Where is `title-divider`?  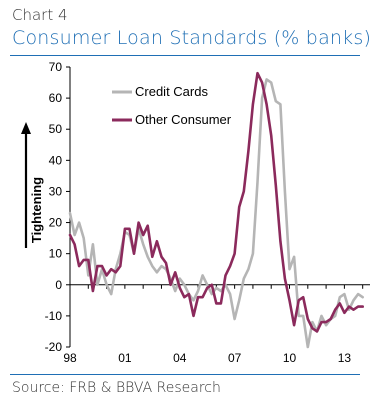 title-divider is located at coordinates (185, 55).